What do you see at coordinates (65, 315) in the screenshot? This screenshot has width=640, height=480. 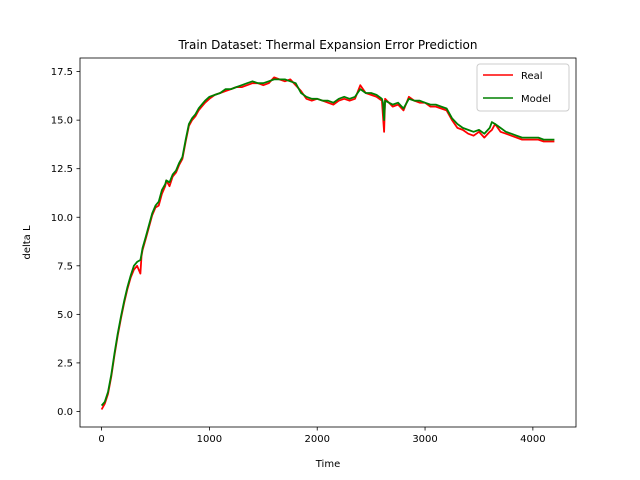 I see `y-tick-label: 5.0` at bounding box center [65, 315].